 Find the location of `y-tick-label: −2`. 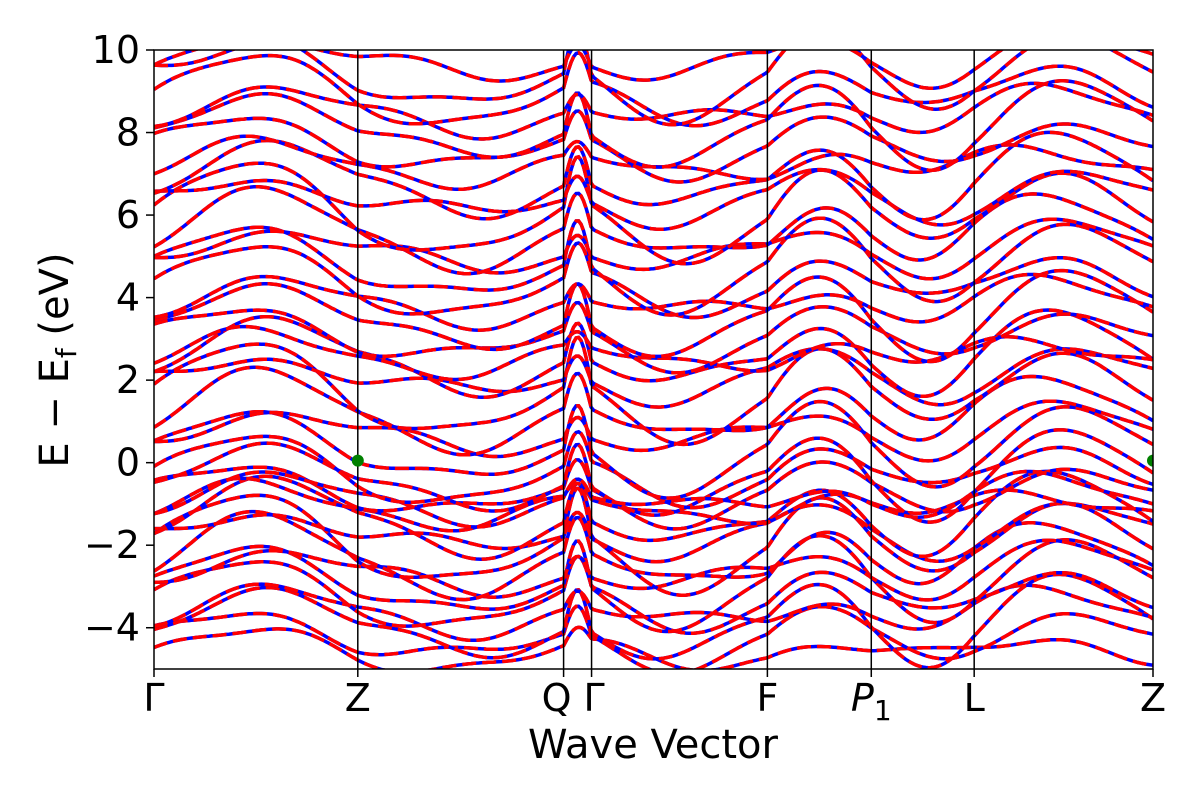

y-tick-label: −2 is located at coordinates (112, 545).